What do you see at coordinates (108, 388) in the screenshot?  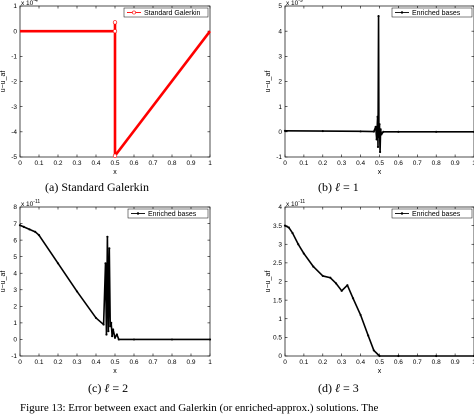 I see `caption-c: (c) ℓ = 2` at bounding box center [108, 388].